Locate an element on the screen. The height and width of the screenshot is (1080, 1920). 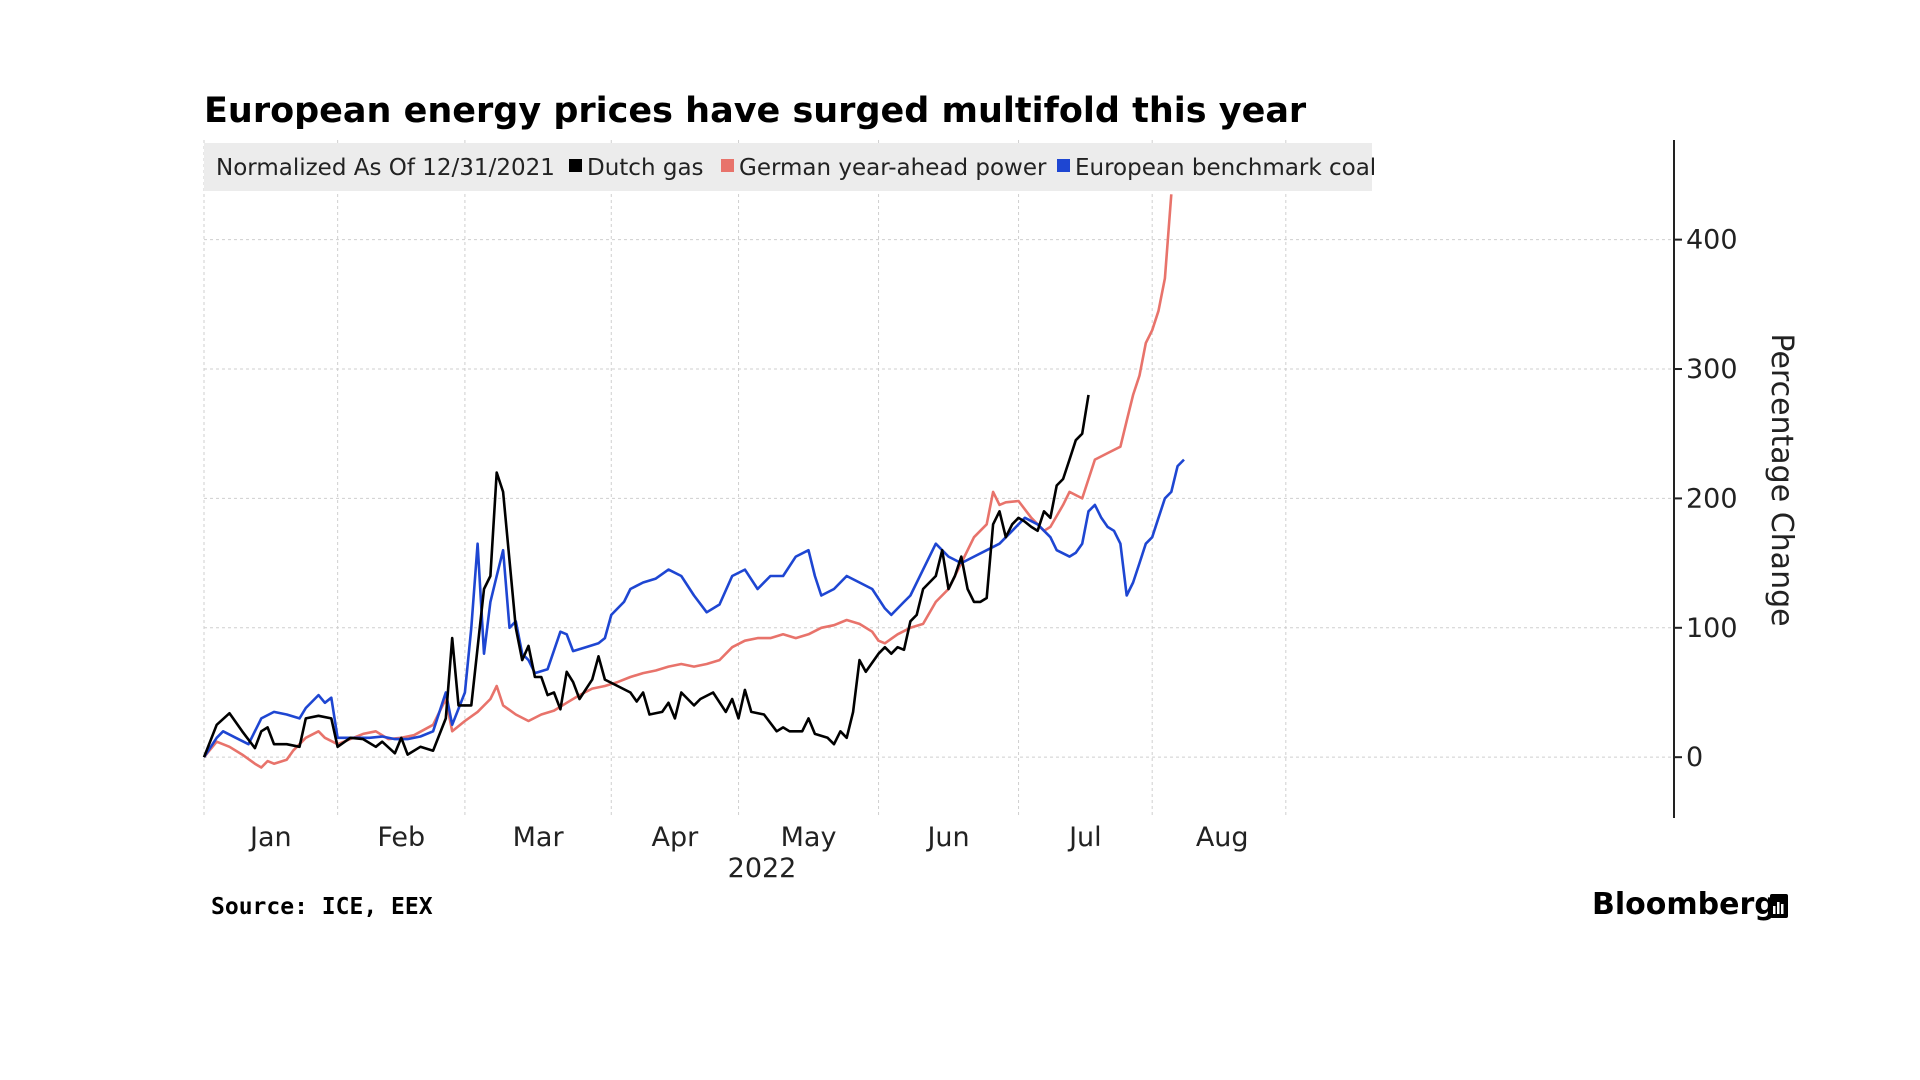
legend-background is located at coordinates (788, 167).